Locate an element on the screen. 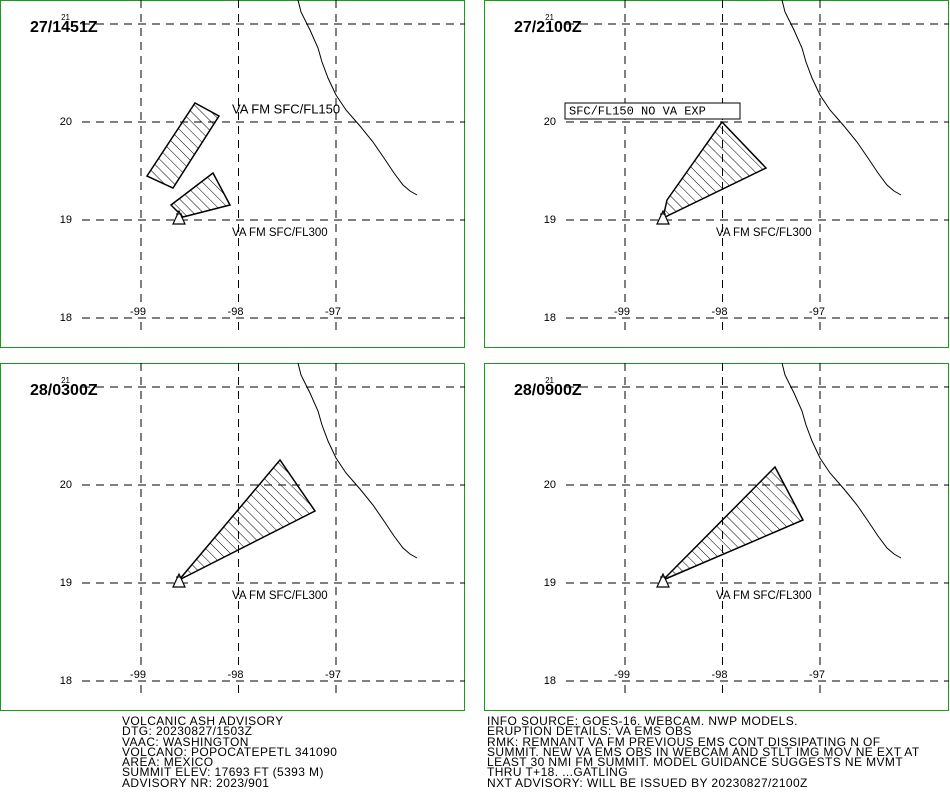  advisory-line: DTG: 20230827/1503Z is located at coordinates (187, 731).